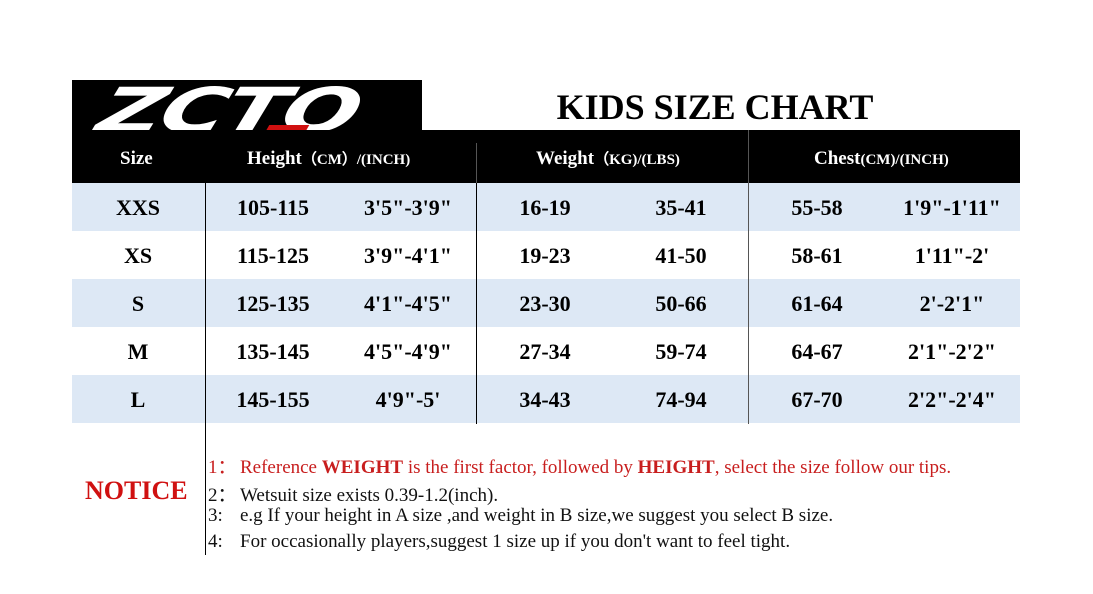 The image size is (1093, 594). Describe the element at coordinates (817, 207) in the screenshot. I see `cell-chest-cm: 55-58` at that location.